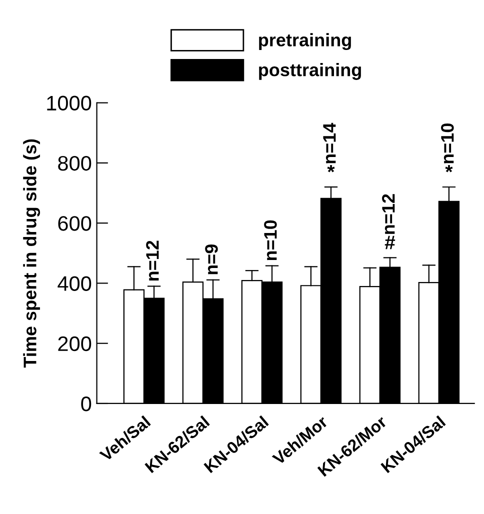 This screenshot has width=484, height=514. What do you see at coordinates (75, 283) in the screenshot?
I see `y-tick-label: 400` at bounding box center [75, 283].